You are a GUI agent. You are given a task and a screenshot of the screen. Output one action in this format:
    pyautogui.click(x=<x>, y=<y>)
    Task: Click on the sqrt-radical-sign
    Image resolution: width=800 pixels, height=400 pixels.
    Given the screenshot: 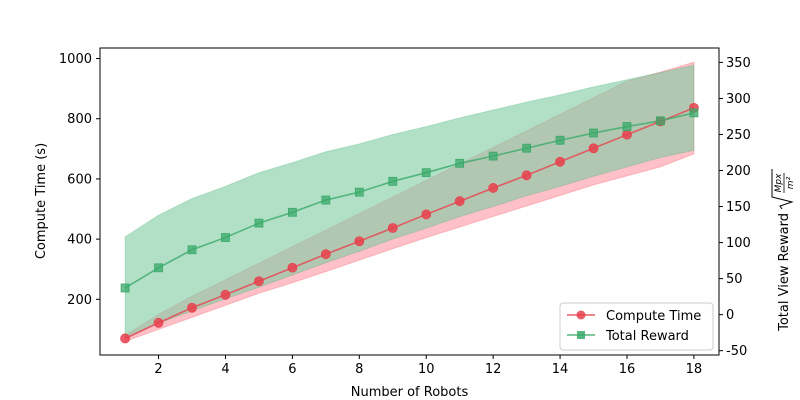 What is the action you would take?
    pyautogui.click(x=782, y=189)
    